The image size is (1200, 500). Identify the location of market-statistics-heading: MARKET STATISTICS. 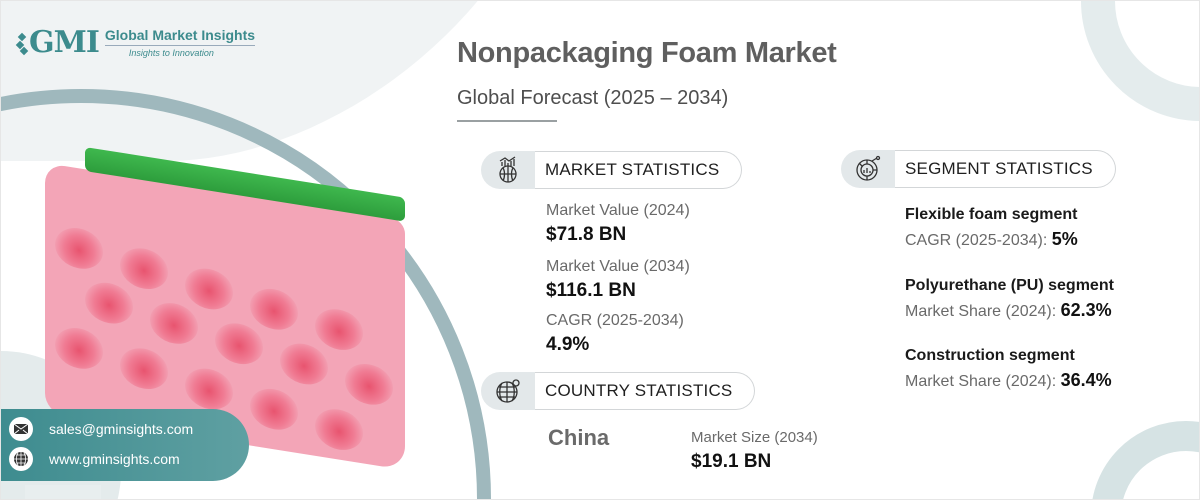
(639, 170).